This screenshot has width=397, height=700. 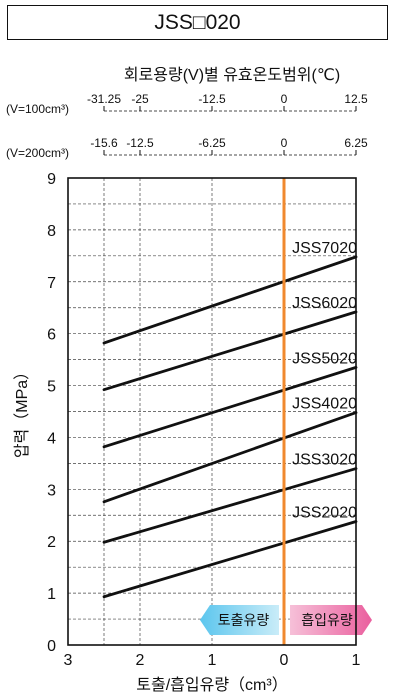 I want to click on top-axis-title: 회로용량(V)별 유효온도범위(℃), so click(x=232, y=75).